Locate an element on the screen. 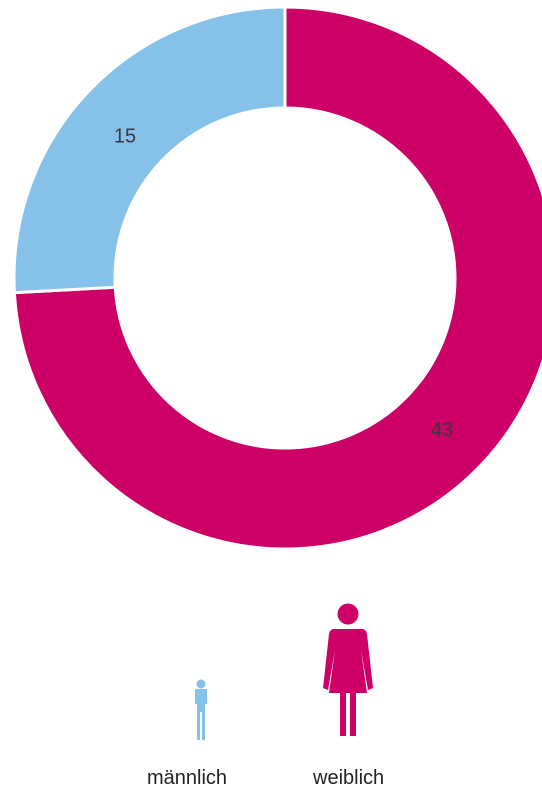 The height and width of the screenshot is (795, 542). legend-label-maennlich: männlich is located at coordinates (187, 778).